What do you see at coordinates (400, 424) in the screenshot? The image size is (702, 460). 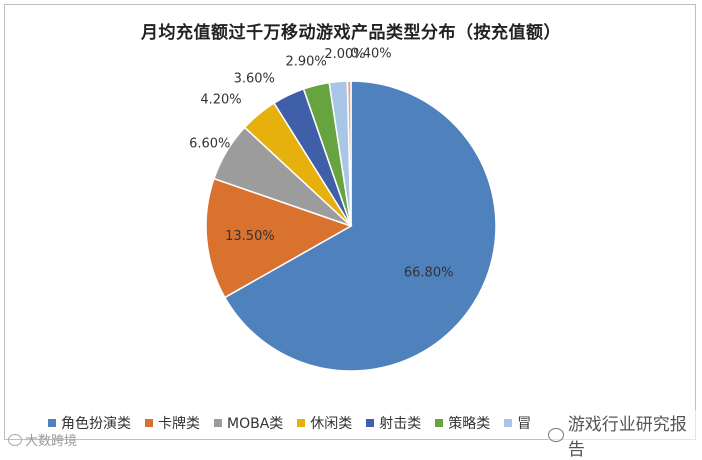 I see `legend-label: 射击类` at bounding box center [400, 424].